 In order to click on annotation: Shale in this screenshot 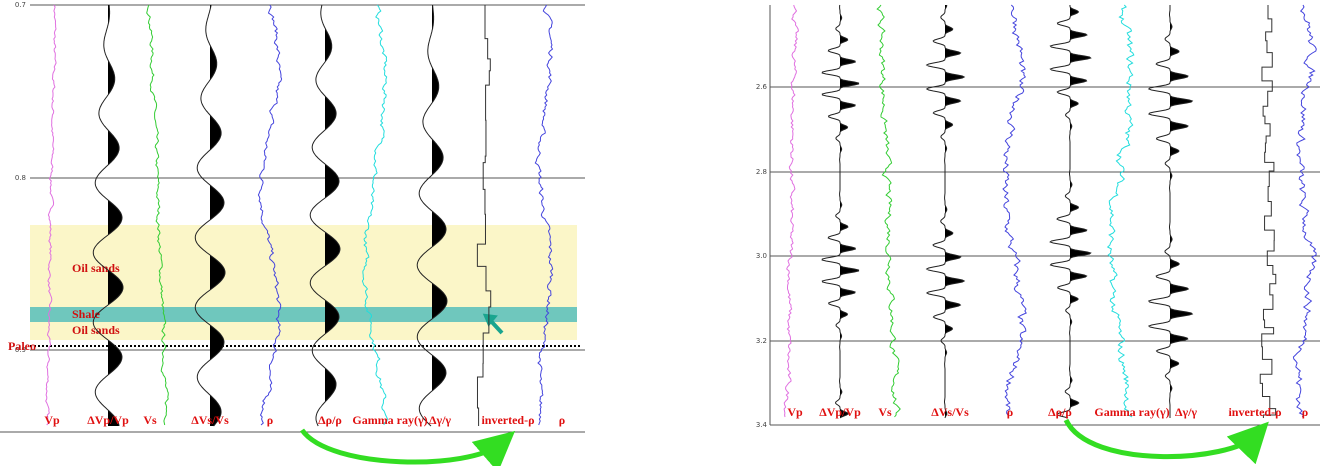, I will do `click(86, 314)`.